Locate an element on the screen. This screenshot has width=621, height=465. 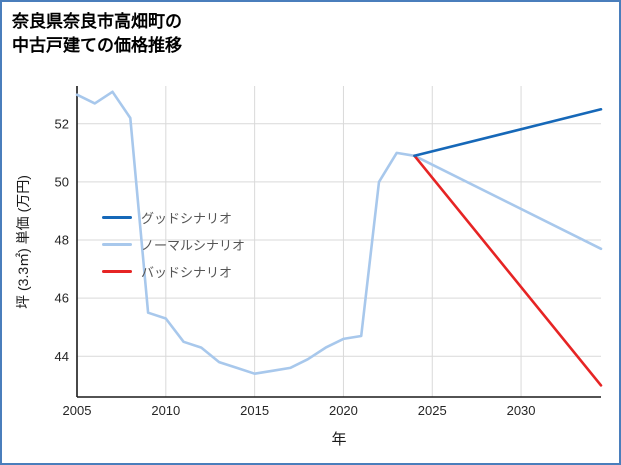
y-tick-label: 50 is located at coordinates (62, 181).